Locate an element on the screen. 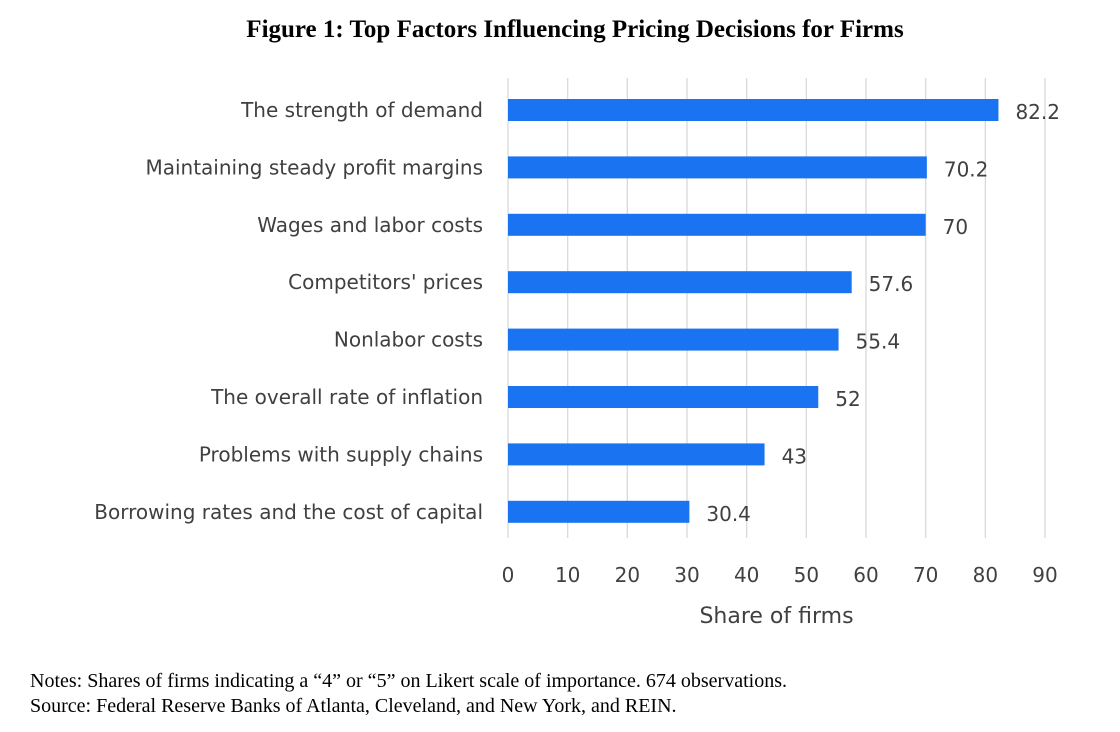 The image size is (1120, 732). category-label: Borrowing rates and the cost of capital is located at coordinates (288, 512).